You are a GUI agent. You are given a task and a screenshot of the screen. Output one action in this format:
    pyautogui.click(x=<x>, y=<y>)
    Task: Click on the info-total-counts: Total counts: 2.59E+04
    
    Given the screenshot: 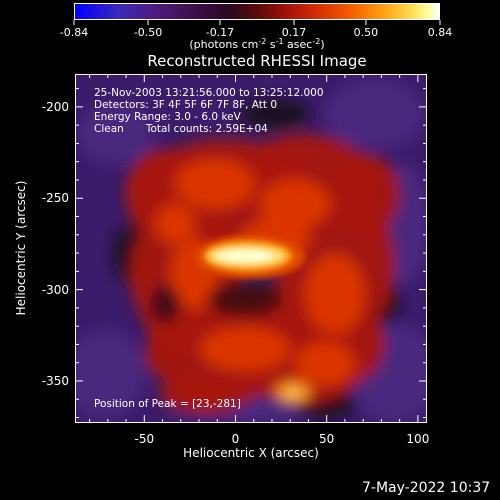 What is the action you would take?
    pyautogui.click(x=206, y=129)
    